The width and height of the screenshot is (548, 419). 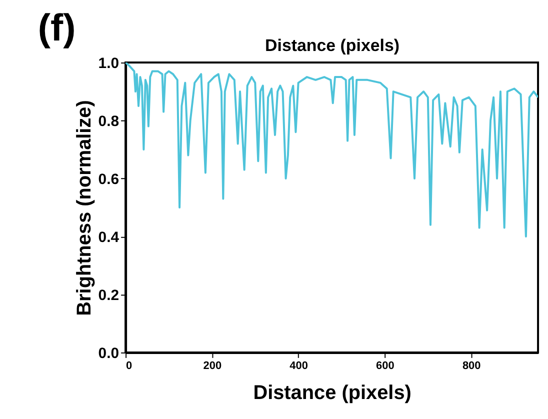 I want to click on x-tick-label: 200, so click(x=212, y=366).